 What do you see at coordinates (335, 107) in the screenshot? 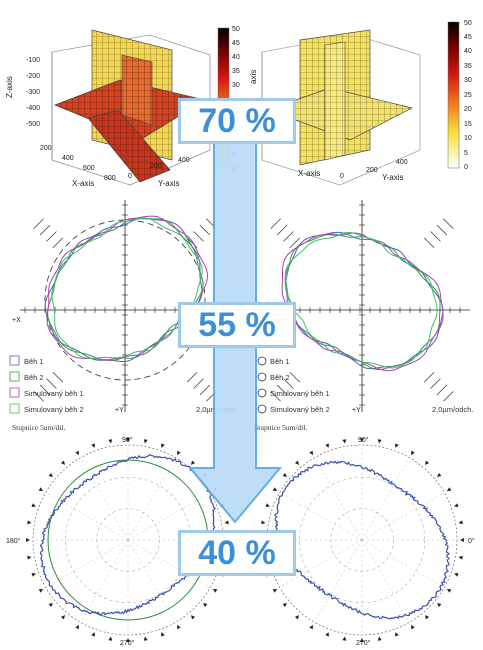
I see `panel-3d-right: axis X-axis Y-axis 0 200 400` at bounding box center [335, 107].